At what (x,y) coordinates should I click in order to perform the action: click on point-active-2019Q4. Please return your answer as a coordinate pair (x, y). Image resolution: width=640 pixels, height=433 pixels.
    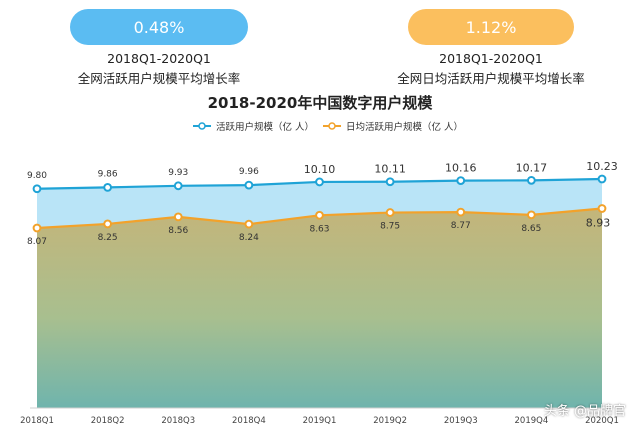
    Looking at the image, I should click on (531, 180).